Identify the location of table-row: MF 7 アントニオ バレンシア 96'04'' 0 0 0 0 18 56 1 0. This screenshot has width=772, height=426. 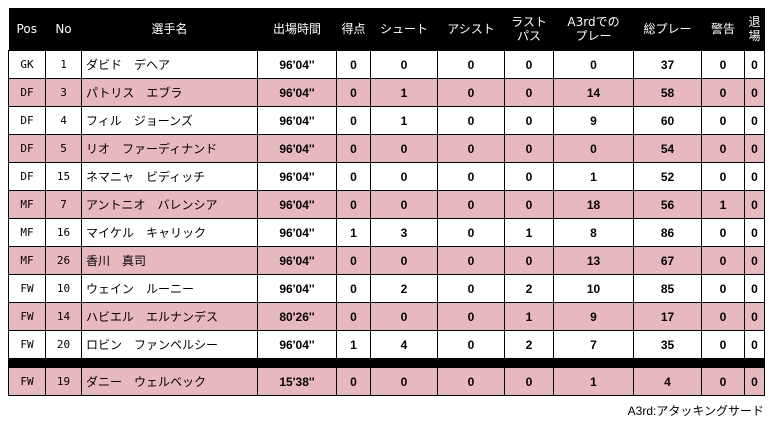
(386, 204).